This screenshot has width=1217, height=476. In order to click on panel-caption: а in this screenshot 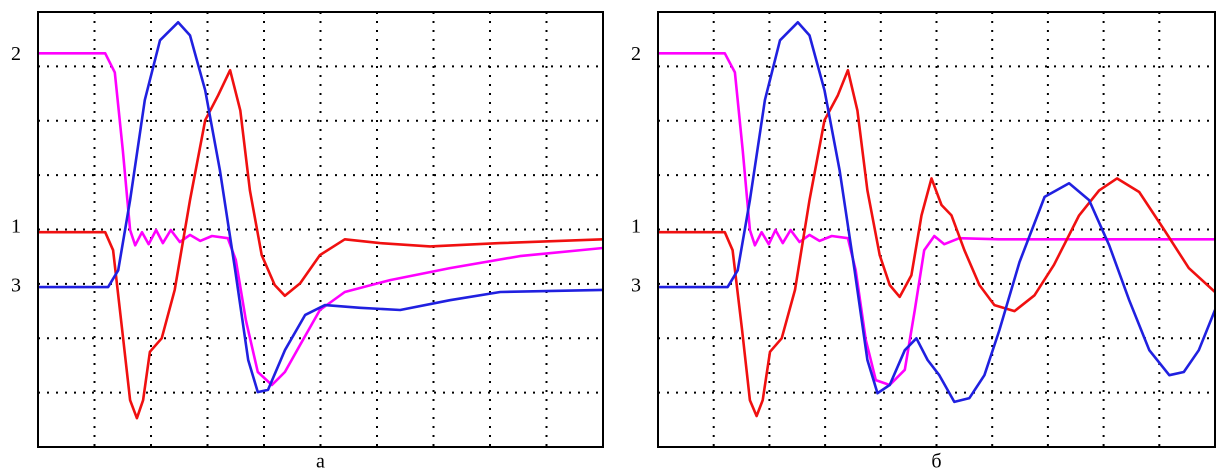, I will do `click(320, 462)`.